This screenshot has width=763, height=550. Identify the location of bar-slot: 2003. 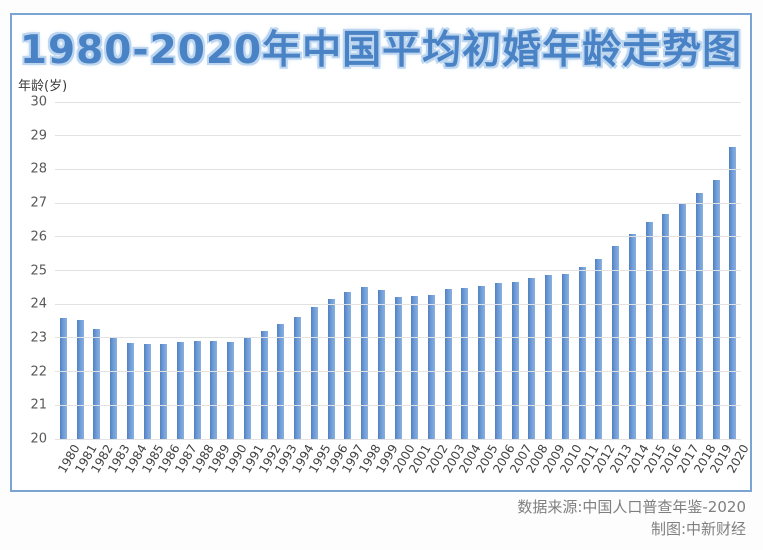
(453, 288).